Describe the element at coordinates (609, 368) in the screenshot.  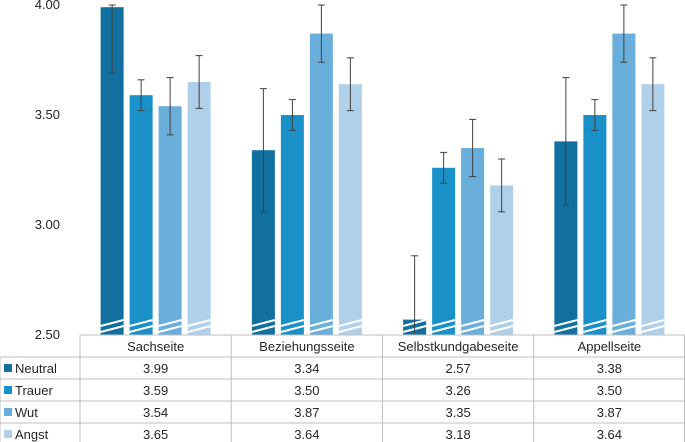
I see `data-label: 3.38` at that location.